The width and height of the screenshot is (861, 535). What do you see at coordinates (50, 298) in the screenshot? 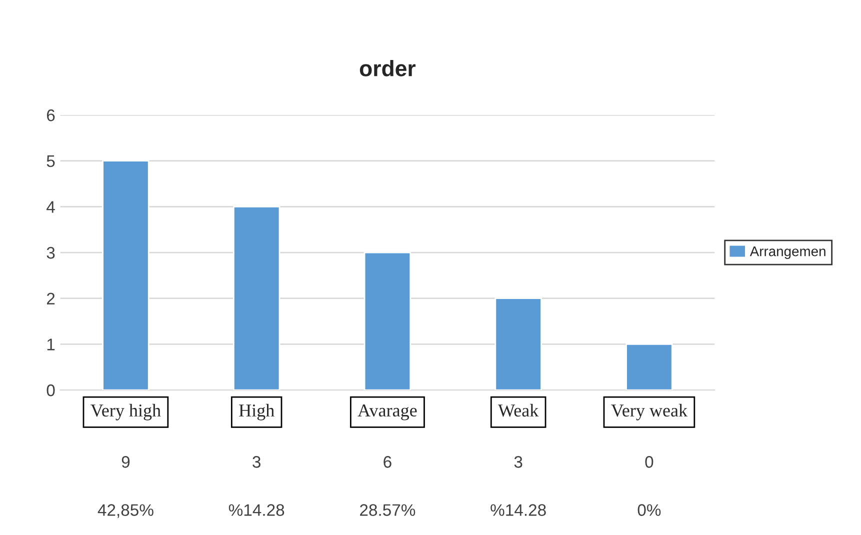
I see `y-tick-label: 2` at bounding box center [50, 298].